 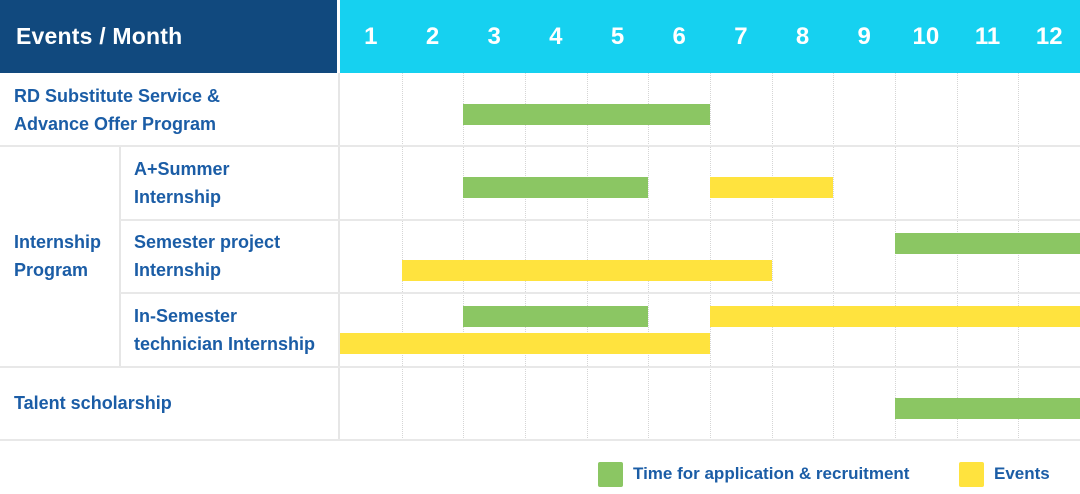 What do you see at coordinates (771, 473) in the screenshot?
I see `legend-label-application-recruitment: Time for application & recruitment` at bounding box center [771, 473].